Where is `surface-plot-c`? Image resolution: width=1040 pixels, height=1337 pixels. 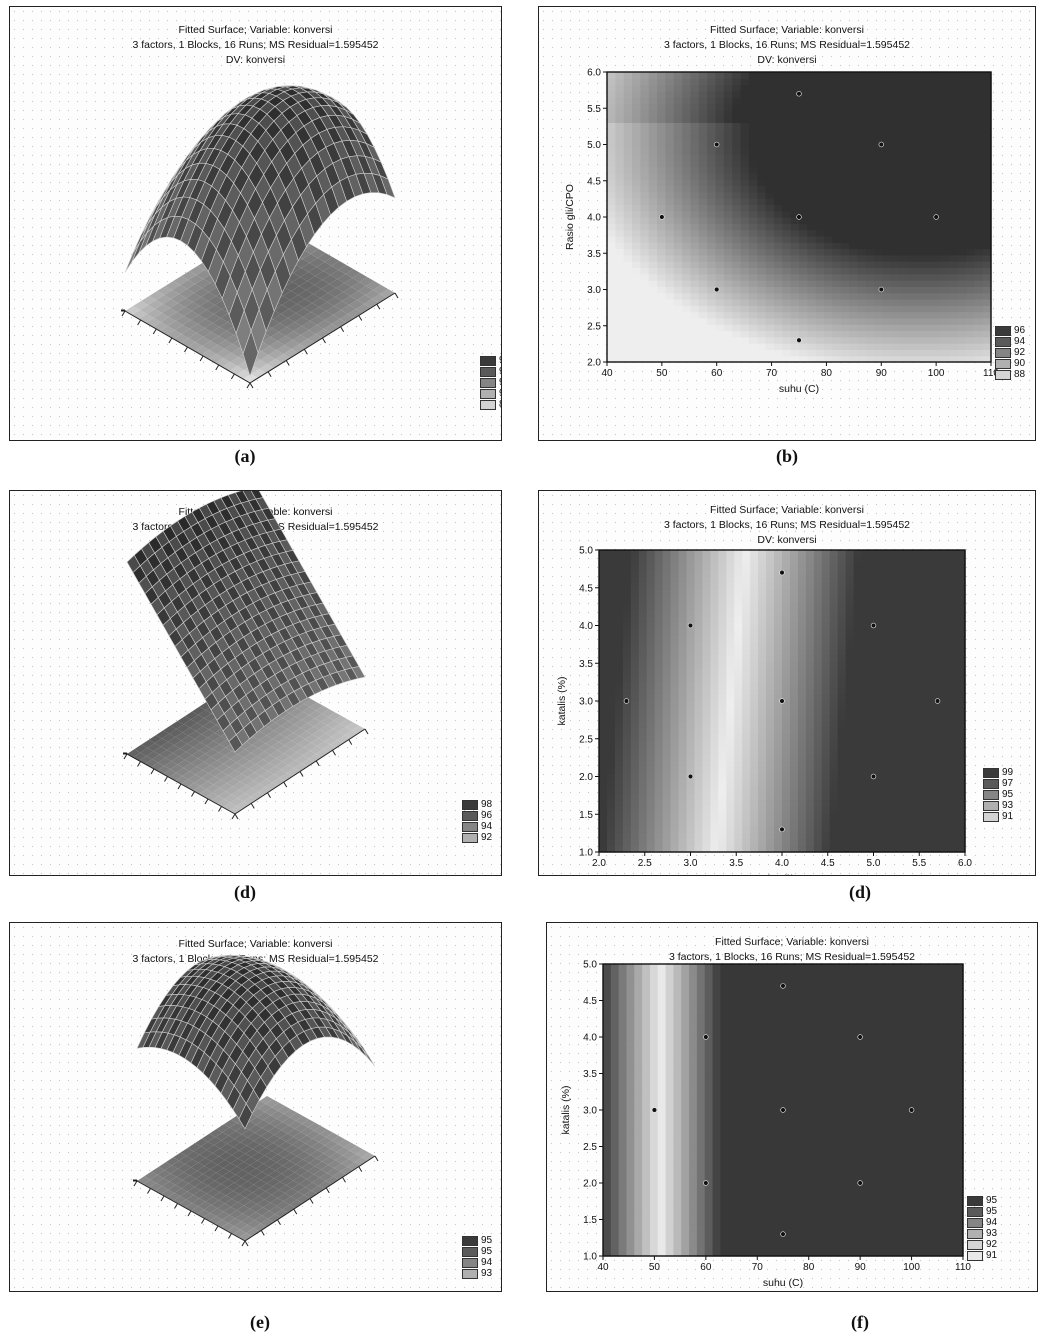
surface-plot-c is located at coordinates (246, 655).